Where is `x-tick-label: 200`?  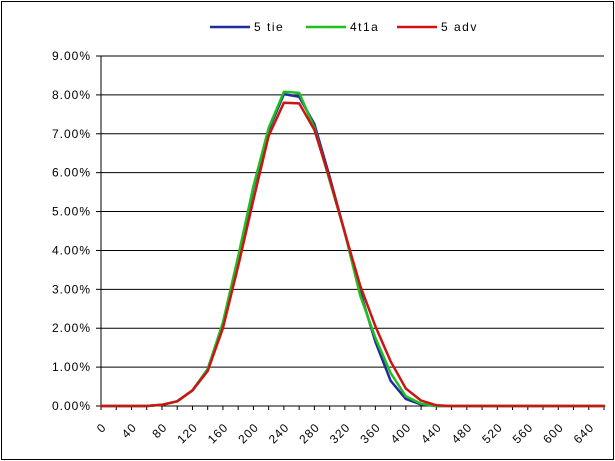
x-tick-label: 200 is located at coordinates (248, 433).